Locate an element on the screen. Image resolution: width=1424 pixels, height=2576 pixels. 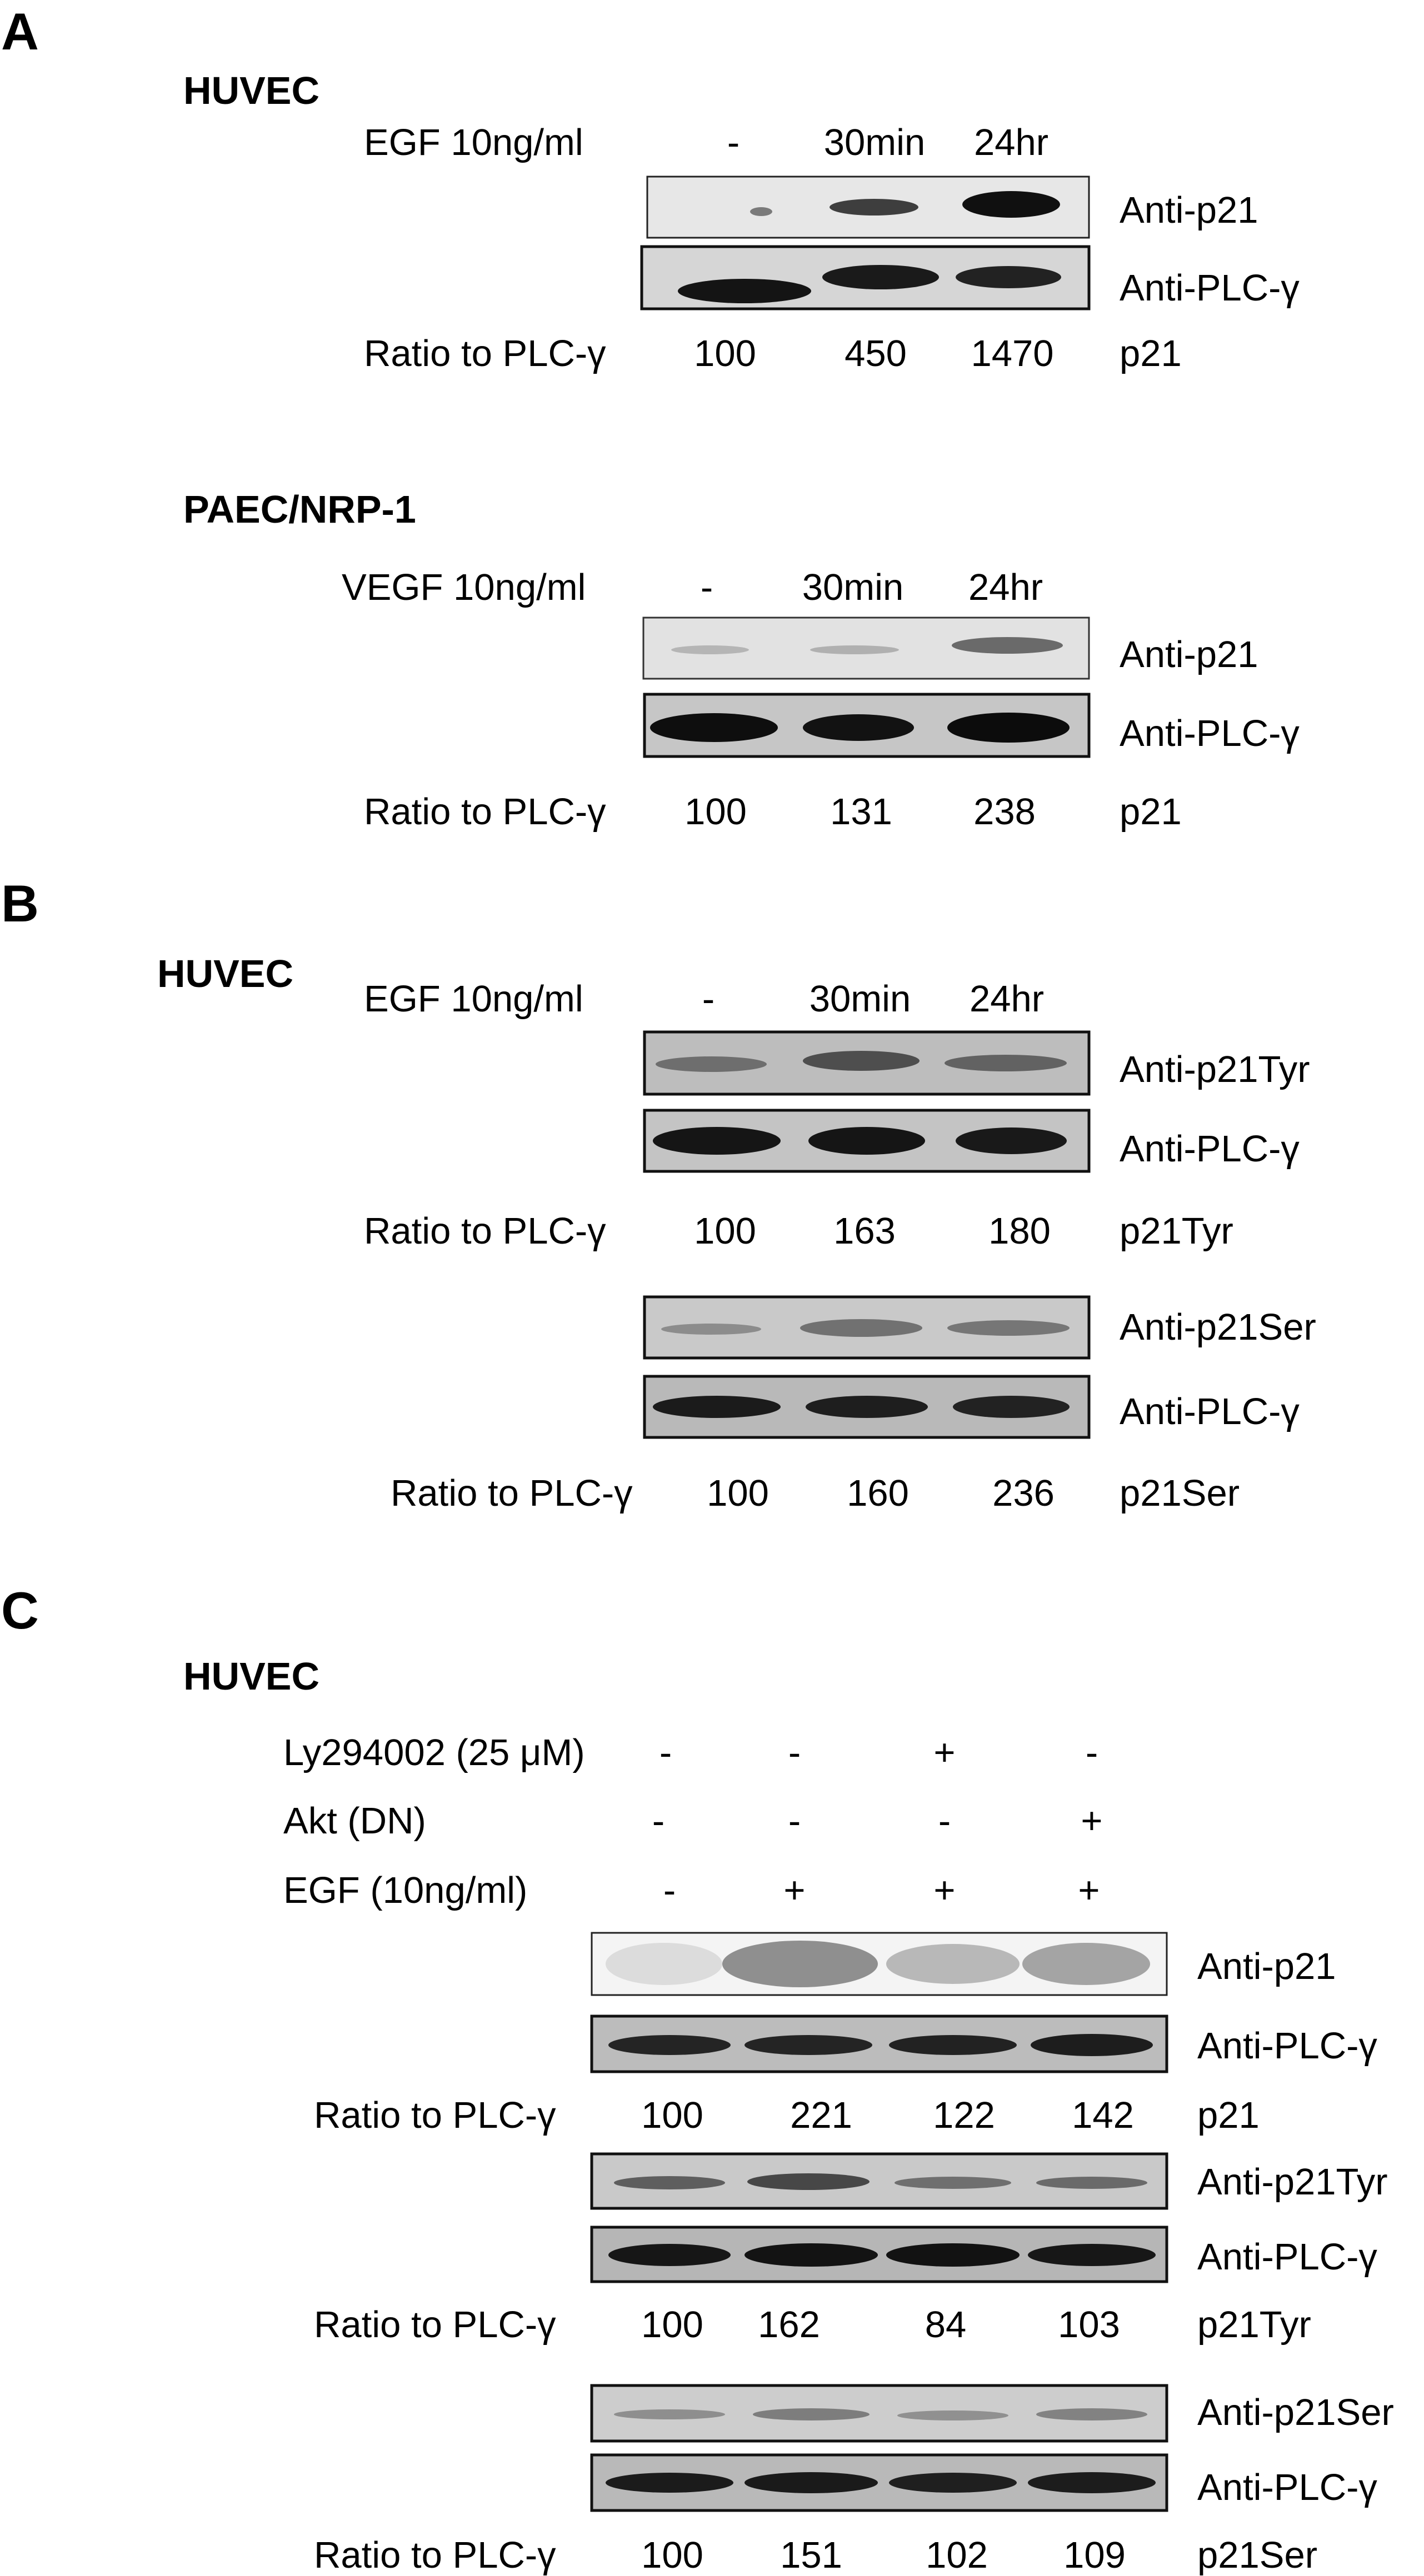
ratio-value: 238 is located at coordinates (1004, 812).